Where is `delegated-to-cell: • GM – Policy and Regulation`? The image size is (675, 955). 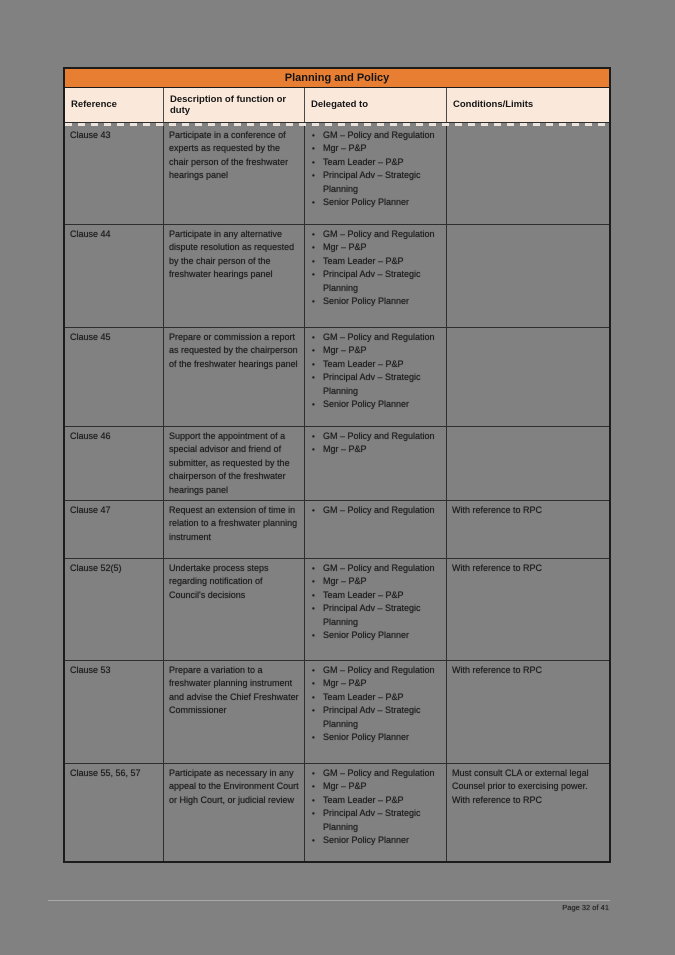 delegated-to-cell: • GM – Policy and Regulation is located at coordinates (375, 530).